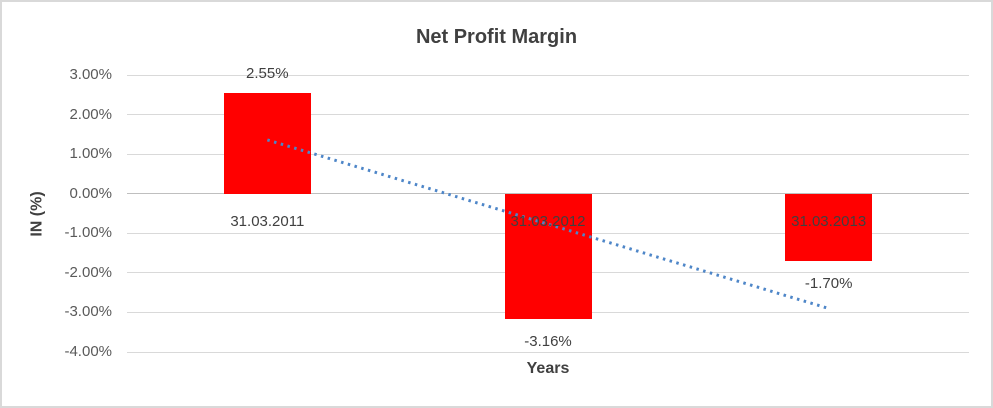  What do you see at coordinates (829, 221) in the screenshot?
I see `category-label: 31.03.2013` at bounding box center [829, 221].